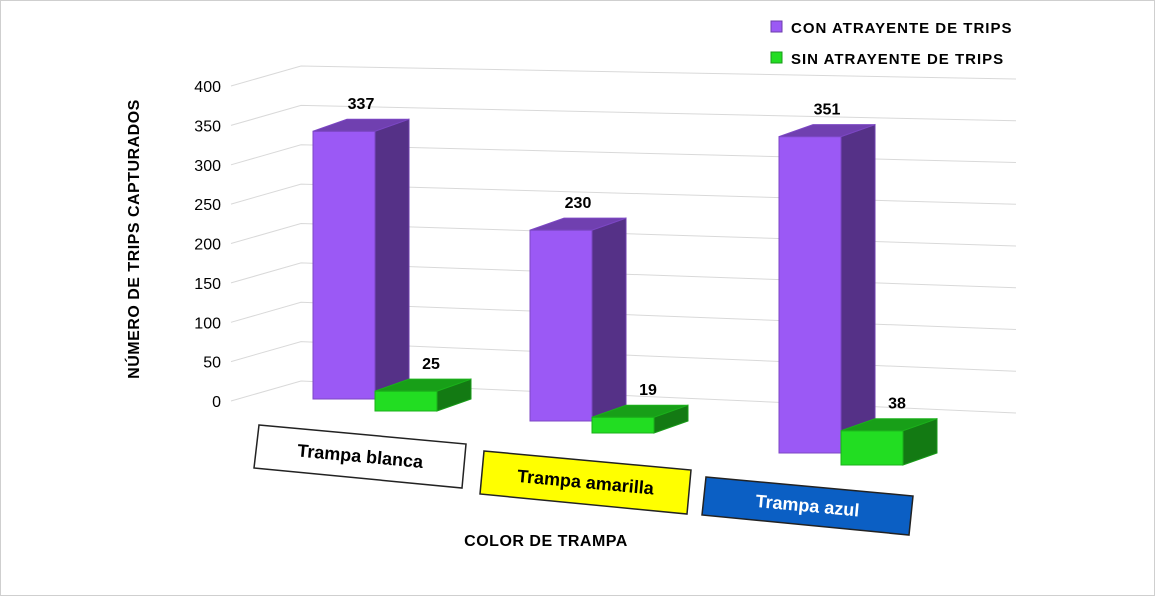 This screenshot has height=600, width=1155. What do you see at coordinates (807, 506) in the screenshot?
I see `category-label: Trampa azul` at bounding box center [807, 506].